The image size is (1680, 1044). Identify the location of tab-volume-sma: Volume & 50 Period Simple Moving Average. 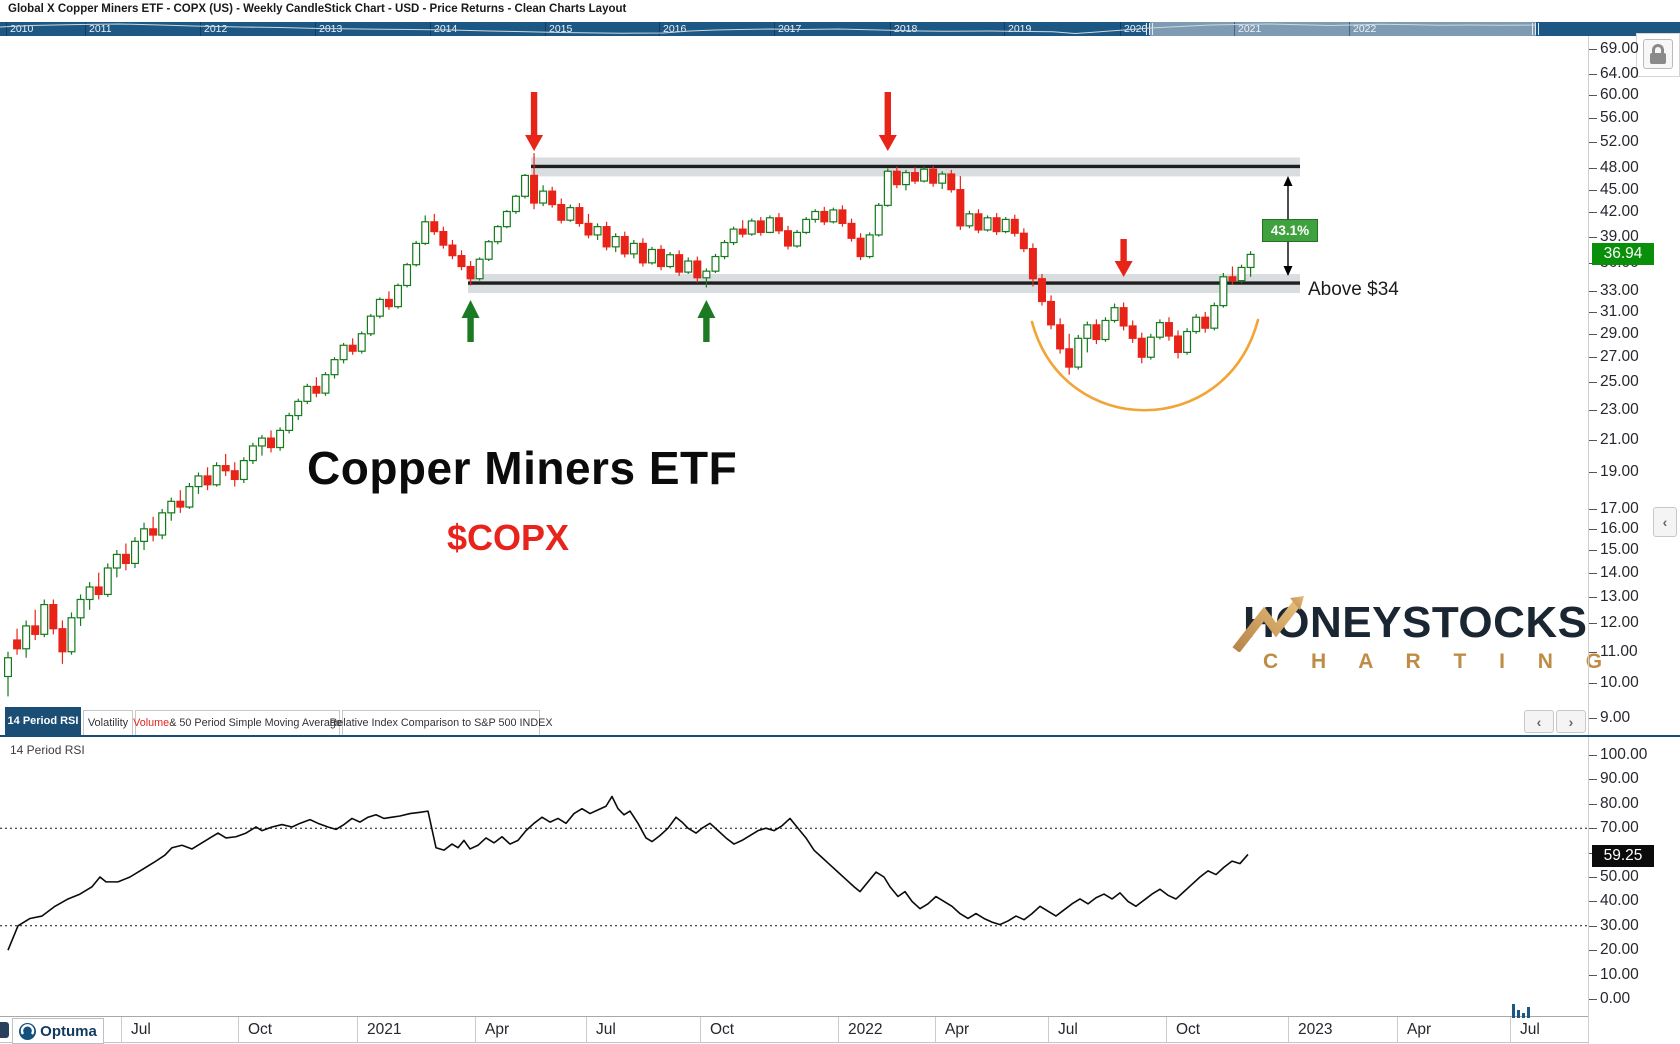
(237, 722).